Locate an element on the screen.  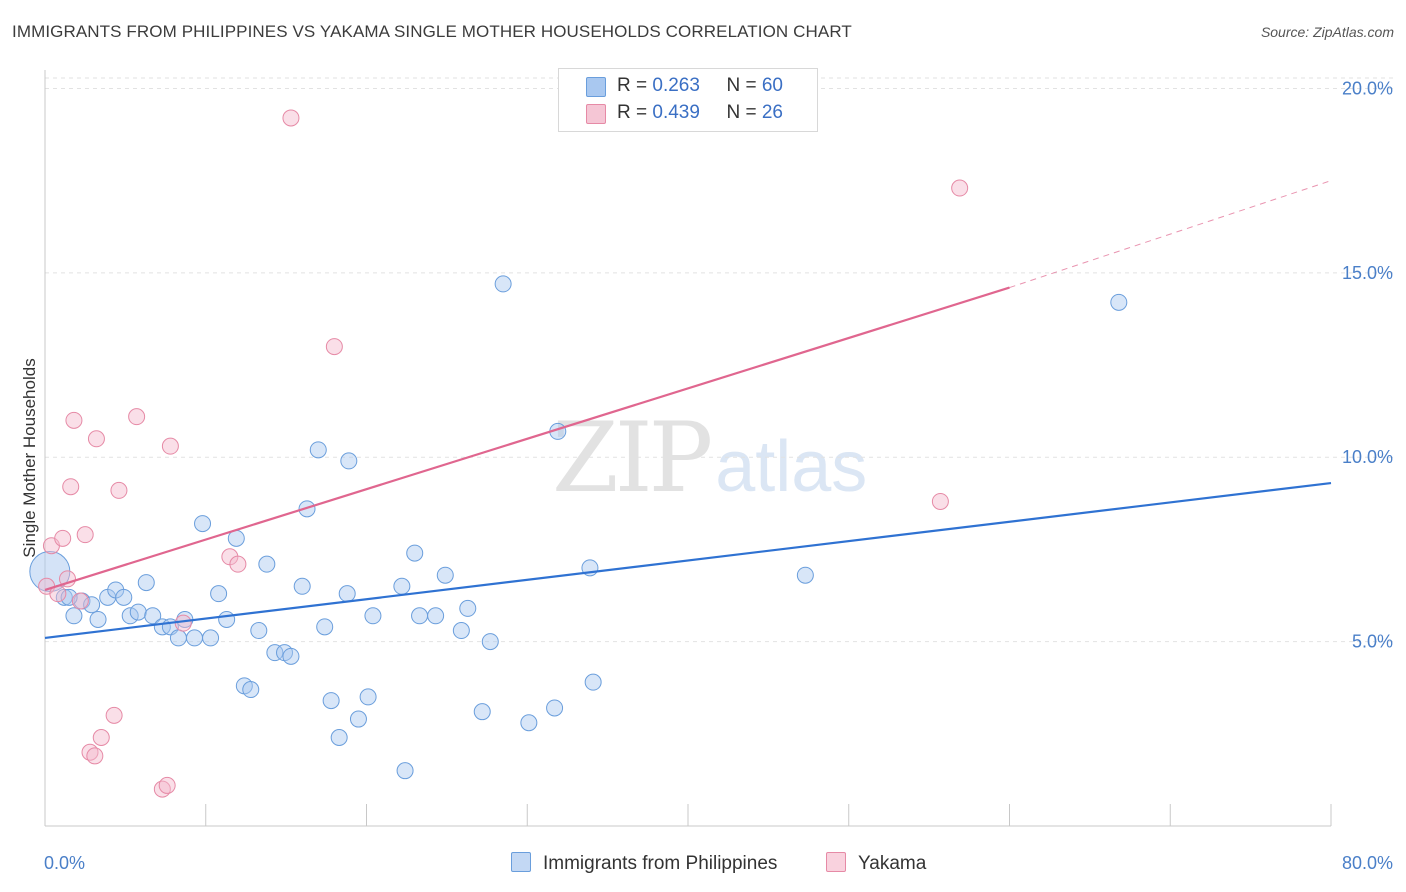
legend-r-value: 0.439 is located at coordinates (676, 112).